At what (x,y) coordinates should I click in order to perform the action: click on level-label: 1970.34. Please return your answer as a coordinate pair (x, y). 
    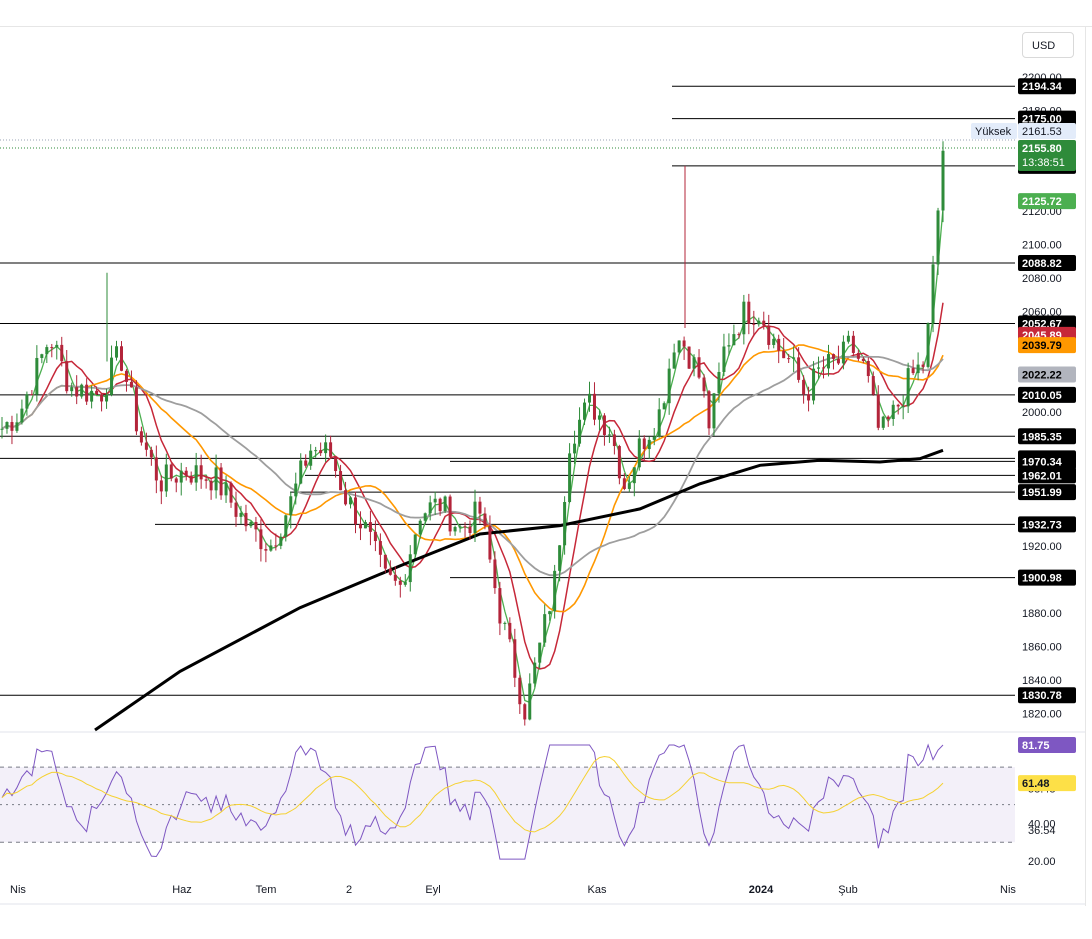
    Looking at the image, I should click on (1042, 462).